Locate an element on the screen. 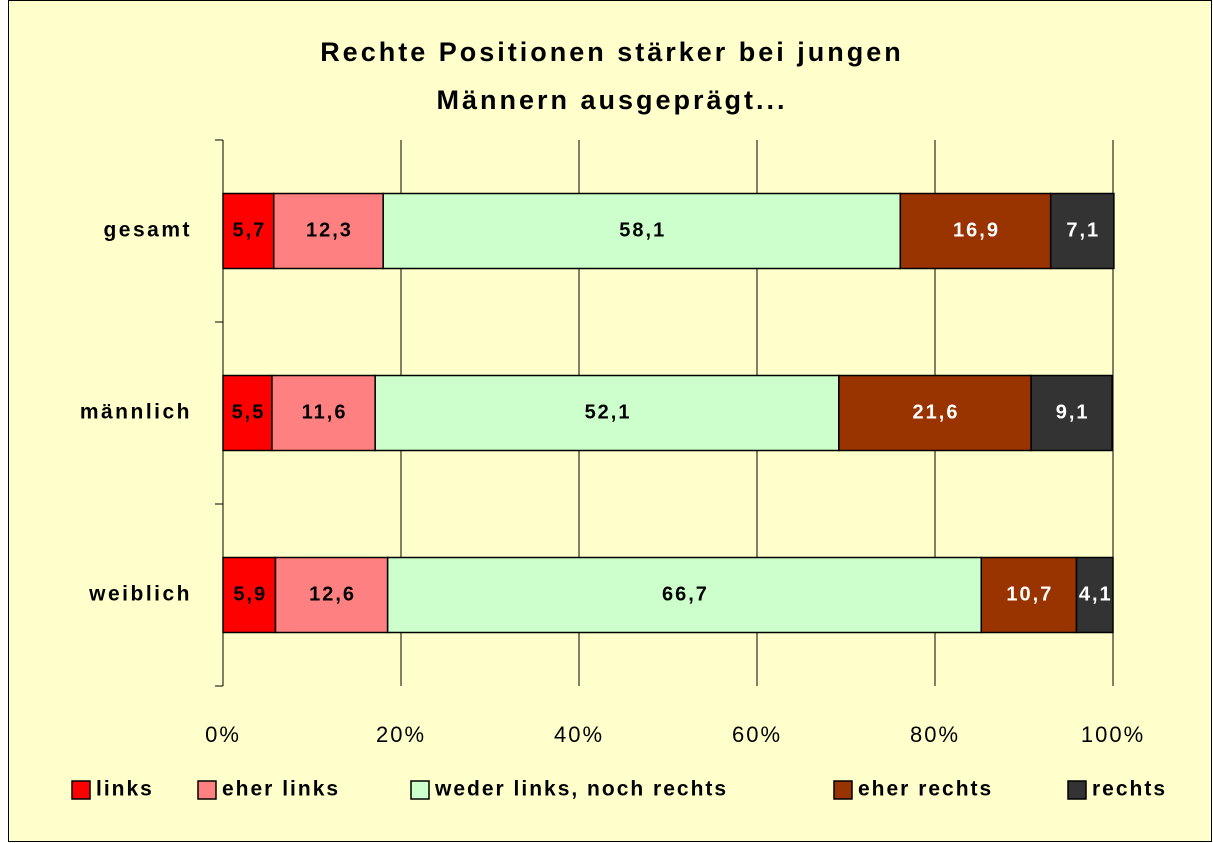  data-label: 12,3 is located at coordinates (329, 230).